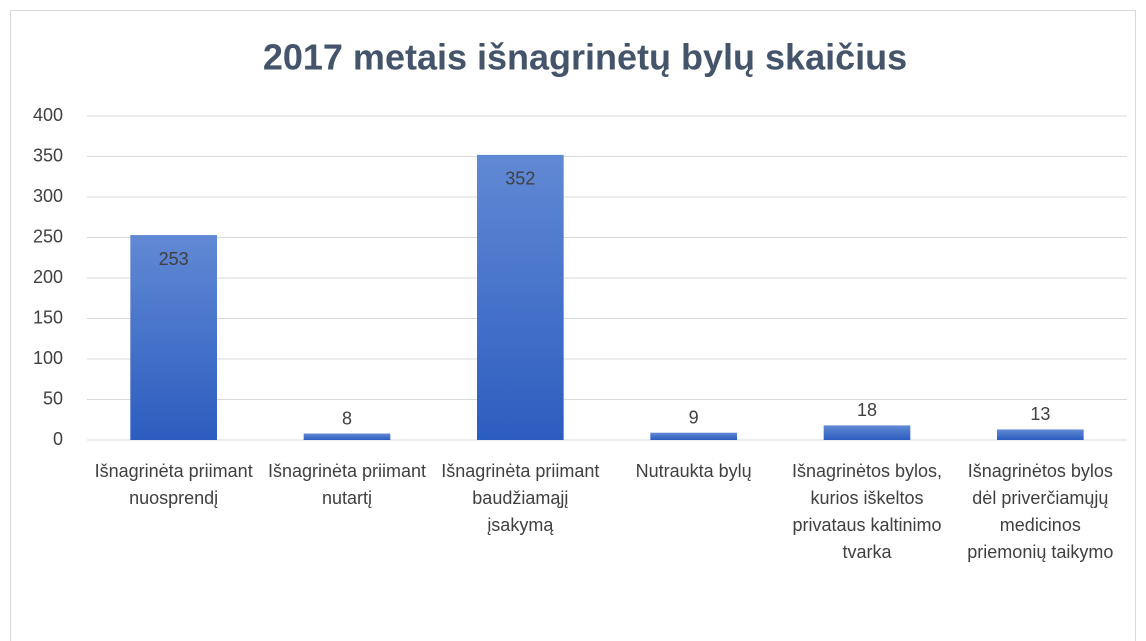 Image resolution: width=1146 pixels, height=641 pixels. Describe the element at coordinates (173, 484) in the screenshot. I see `x-tick-label: Išnagrinėta priimant nuosprendį` at that location.